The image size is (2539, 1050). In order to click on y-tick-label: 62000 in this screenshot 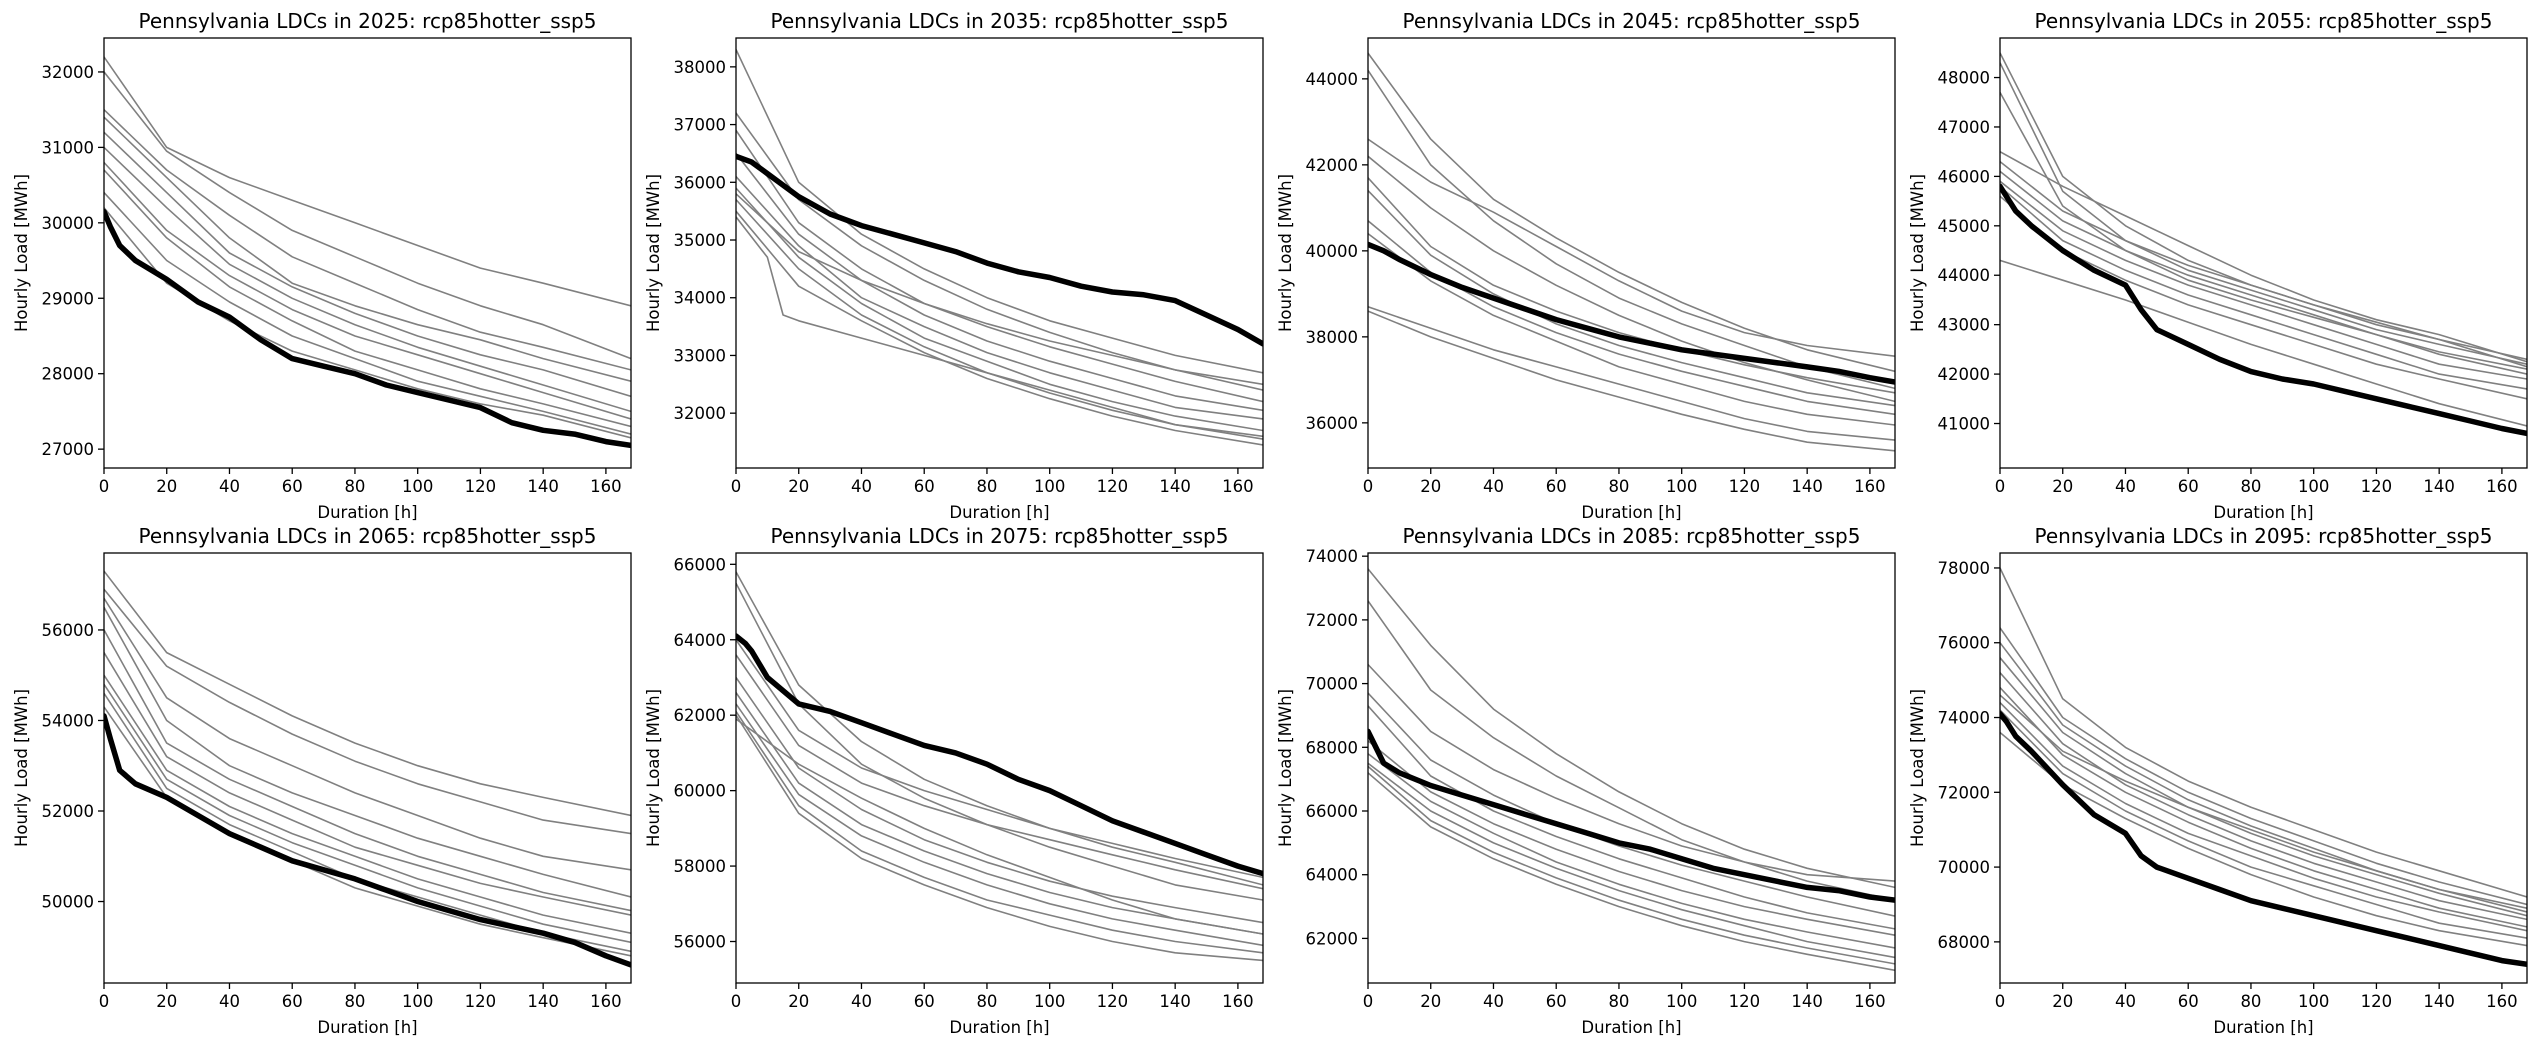, I will do `click(1332, 938)`.